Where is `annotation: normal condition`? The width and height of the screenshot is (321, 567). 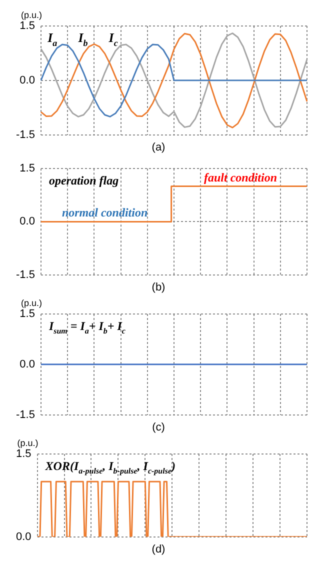
annotation: normal condition is located at coordinates (105, 213).